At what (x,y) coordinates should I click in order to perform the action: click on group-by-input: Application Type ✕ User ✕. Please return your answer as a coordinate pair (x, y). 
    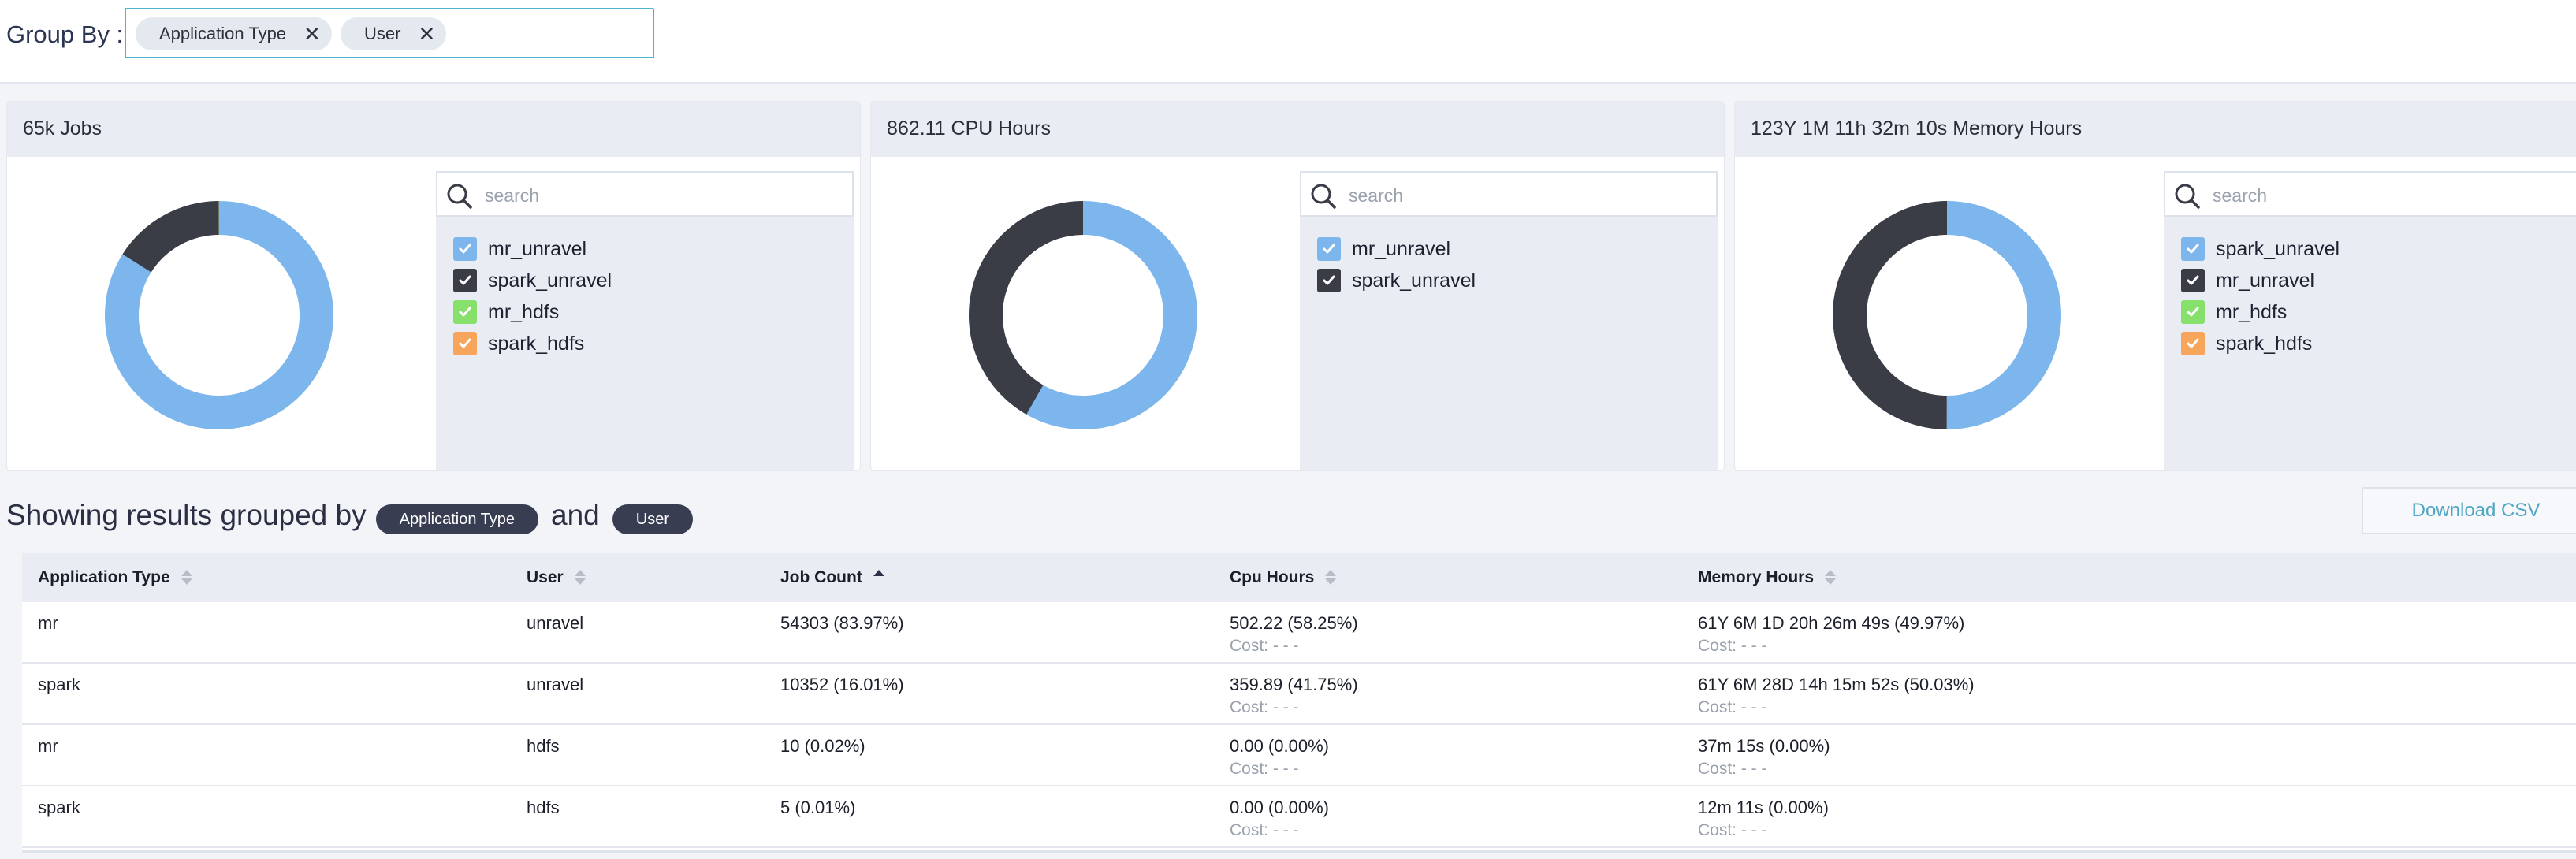
    Looking at the image, I should click on (389, 33).